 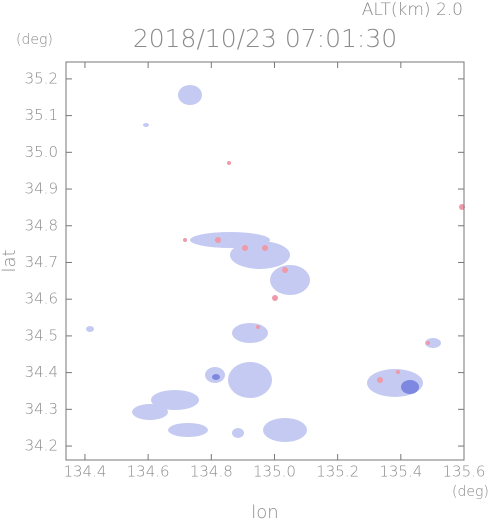 What do you see at coordinates (41, 115) in the screenshot?
I see `y-tick-label: 35.1` at bounding box center [41, 115].